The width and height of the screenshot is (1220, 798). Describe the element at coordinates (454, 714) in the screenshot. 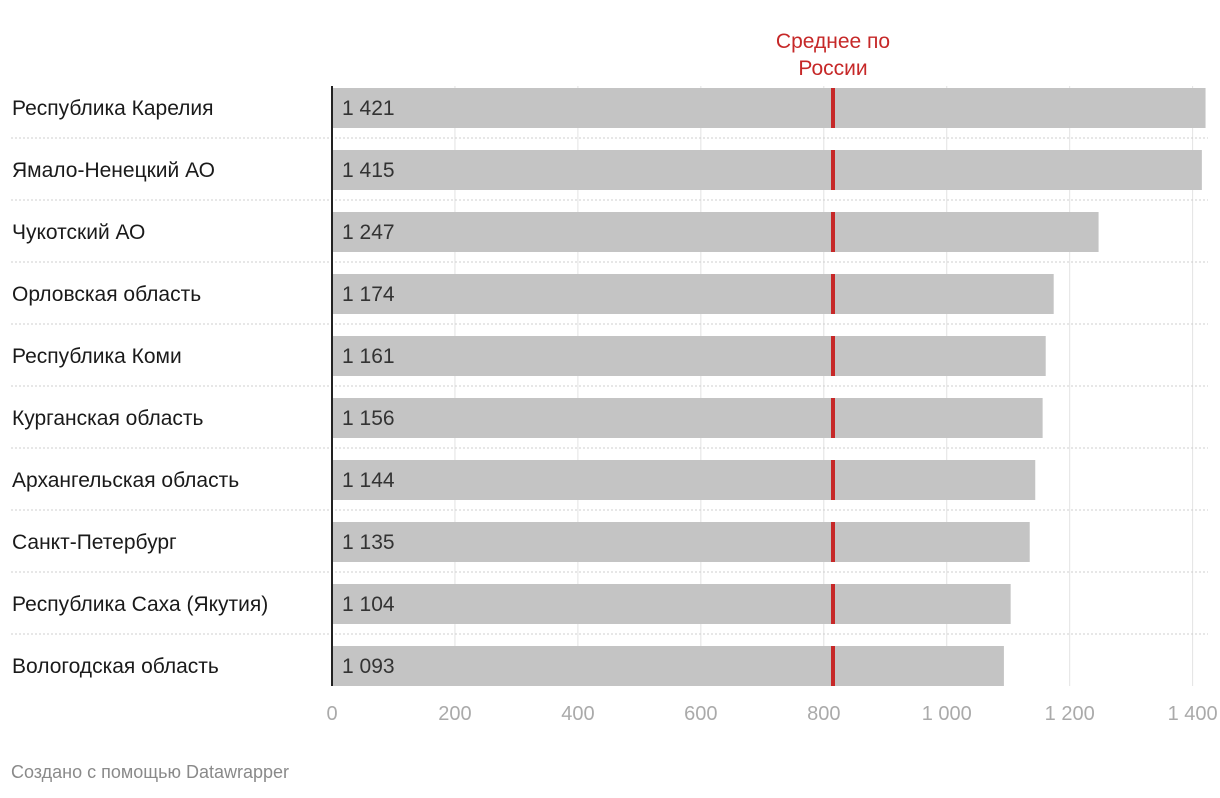

I see `x-tick-label: 200` at that location.